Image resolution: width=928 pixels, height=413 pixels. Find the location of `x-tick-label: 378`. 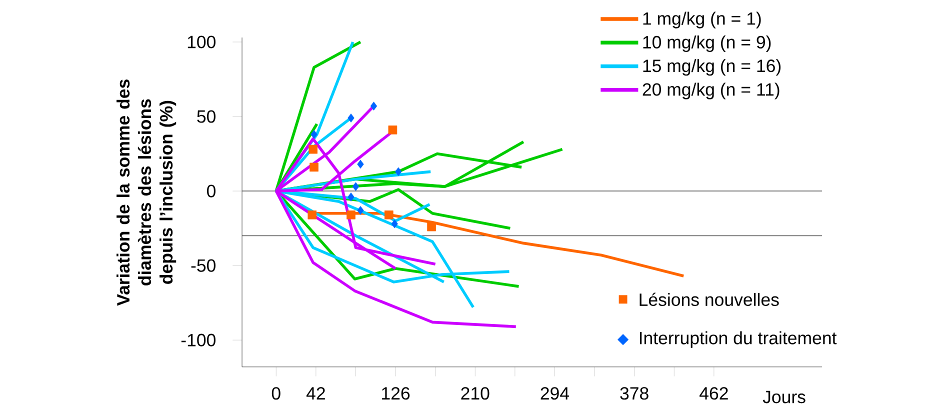

x-tick-label: 378 is located at coordinates (634, 393).